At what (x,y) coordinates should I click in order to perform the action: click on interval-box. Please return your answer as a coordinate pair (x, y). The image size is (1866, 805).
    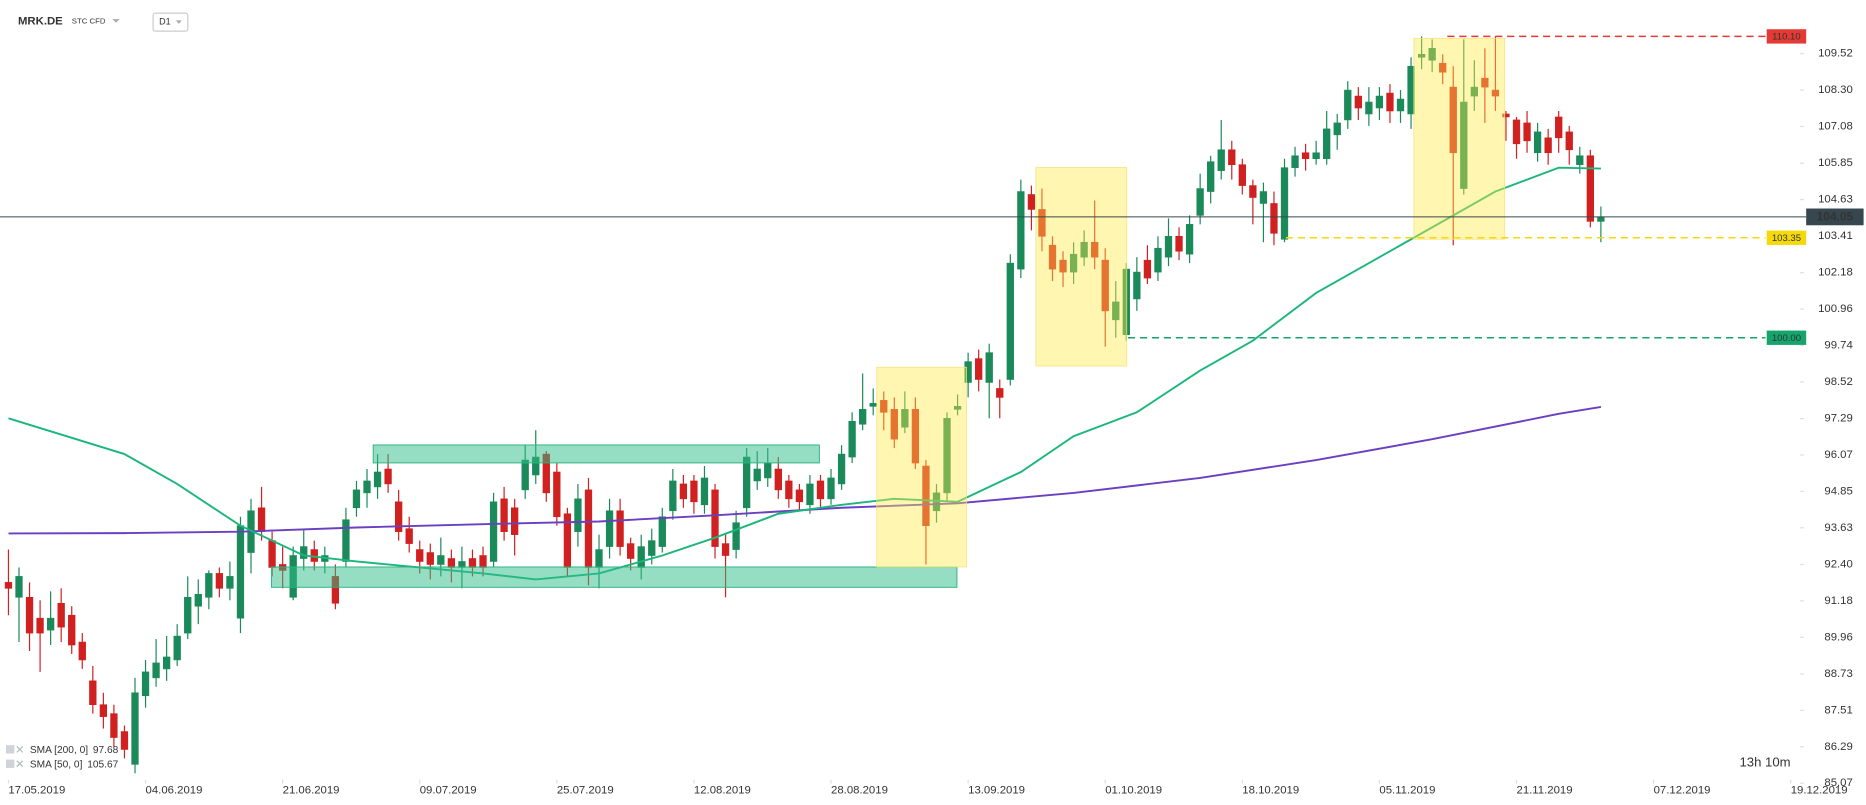
    Looking at the image, I should click on (170, 22).